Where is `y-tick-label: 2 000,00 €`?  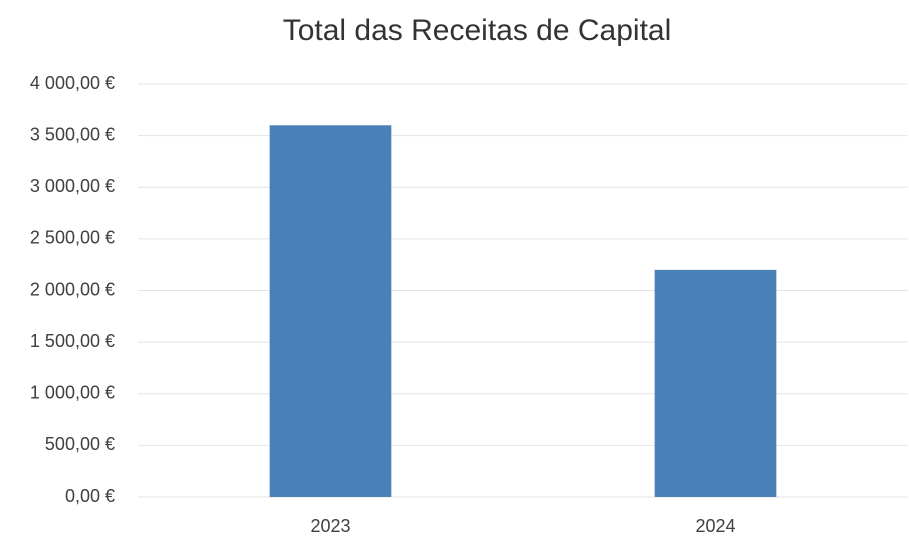 y-tick-label: 2 000,00 € is located at coordinates (72, 289).